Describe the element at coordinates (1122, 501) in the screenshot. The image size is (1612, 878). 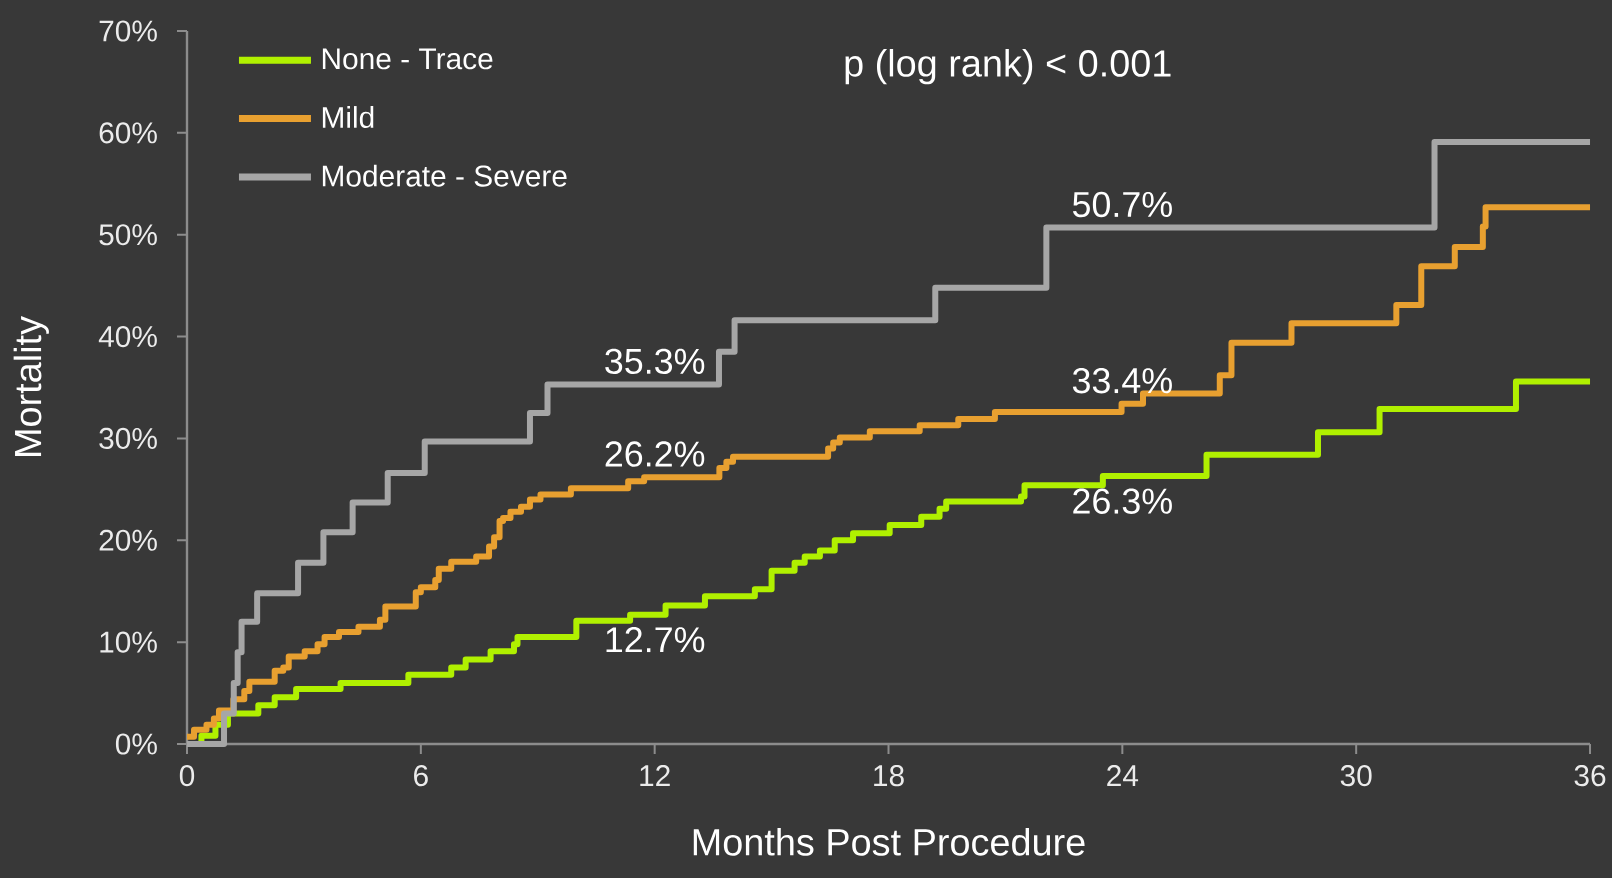
I see `data-label: 26.3%` at that location.